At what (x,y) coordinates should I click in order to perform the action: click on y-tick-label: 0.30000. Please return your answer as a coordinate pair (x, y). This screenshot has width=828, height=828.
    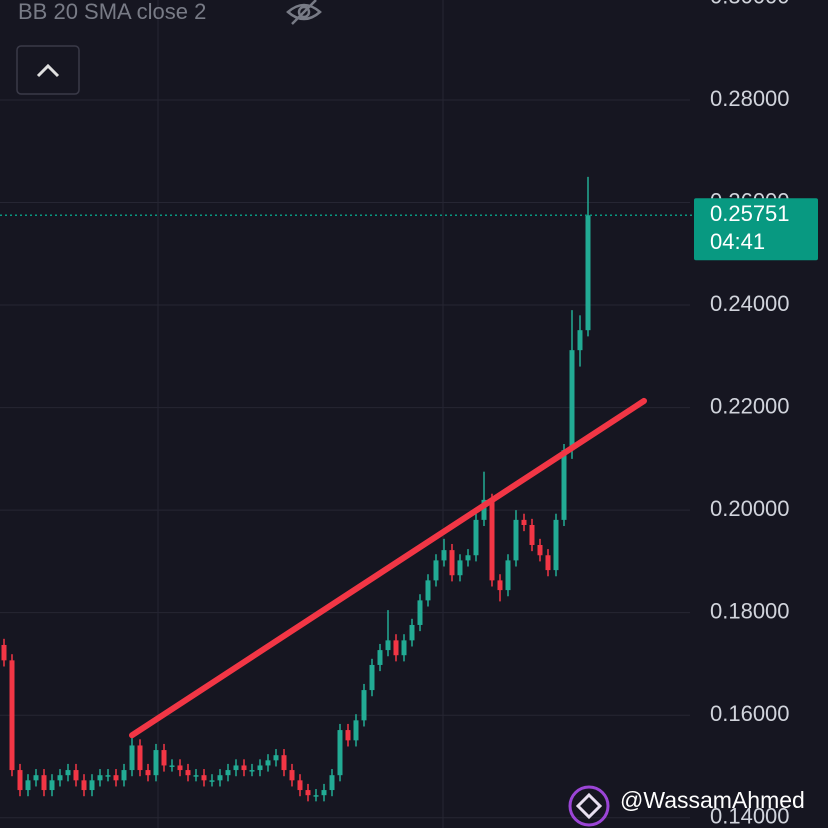
    Looking at the image, I should click on (750, 4).